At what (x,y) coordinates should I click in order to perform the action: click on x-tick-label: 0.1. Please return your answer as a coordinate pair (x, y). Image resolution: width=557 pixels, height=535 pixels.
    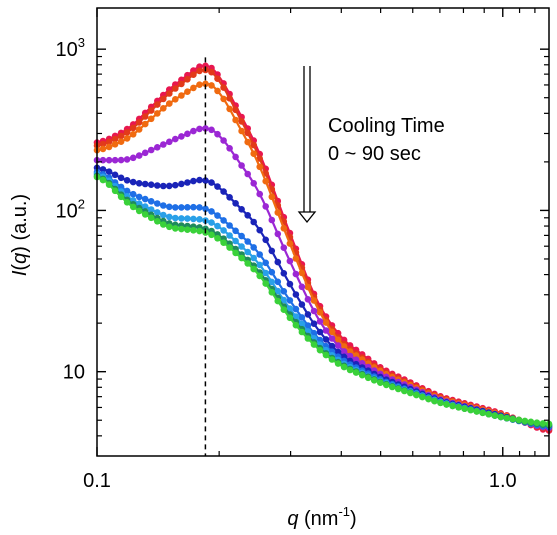
    Looking at the image, I should click on (97, 481).